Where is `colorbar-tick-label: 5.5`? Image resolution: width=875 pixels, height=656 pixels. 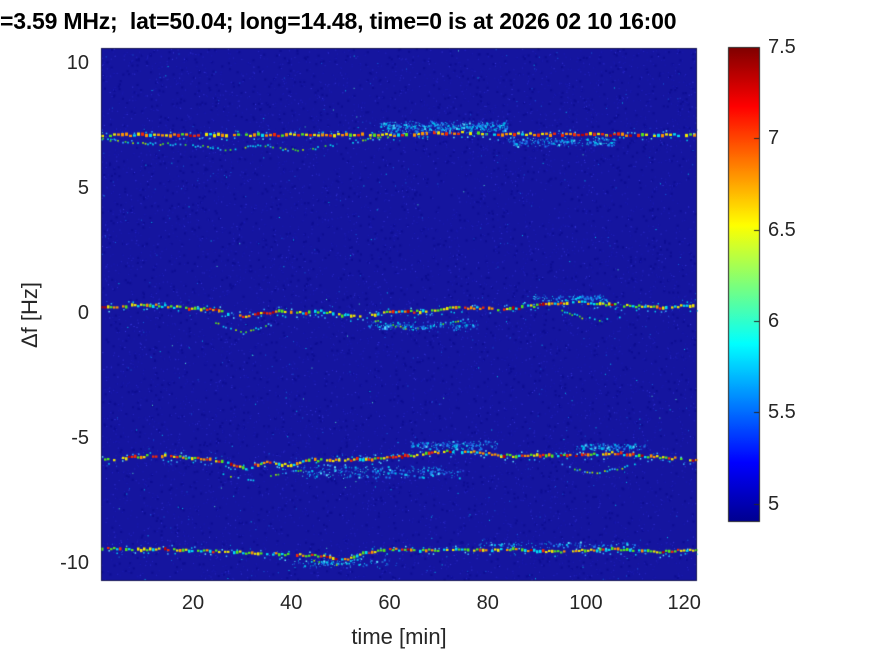
colorbar-tick-label: 5.5 is located at coordinates (782, 412).